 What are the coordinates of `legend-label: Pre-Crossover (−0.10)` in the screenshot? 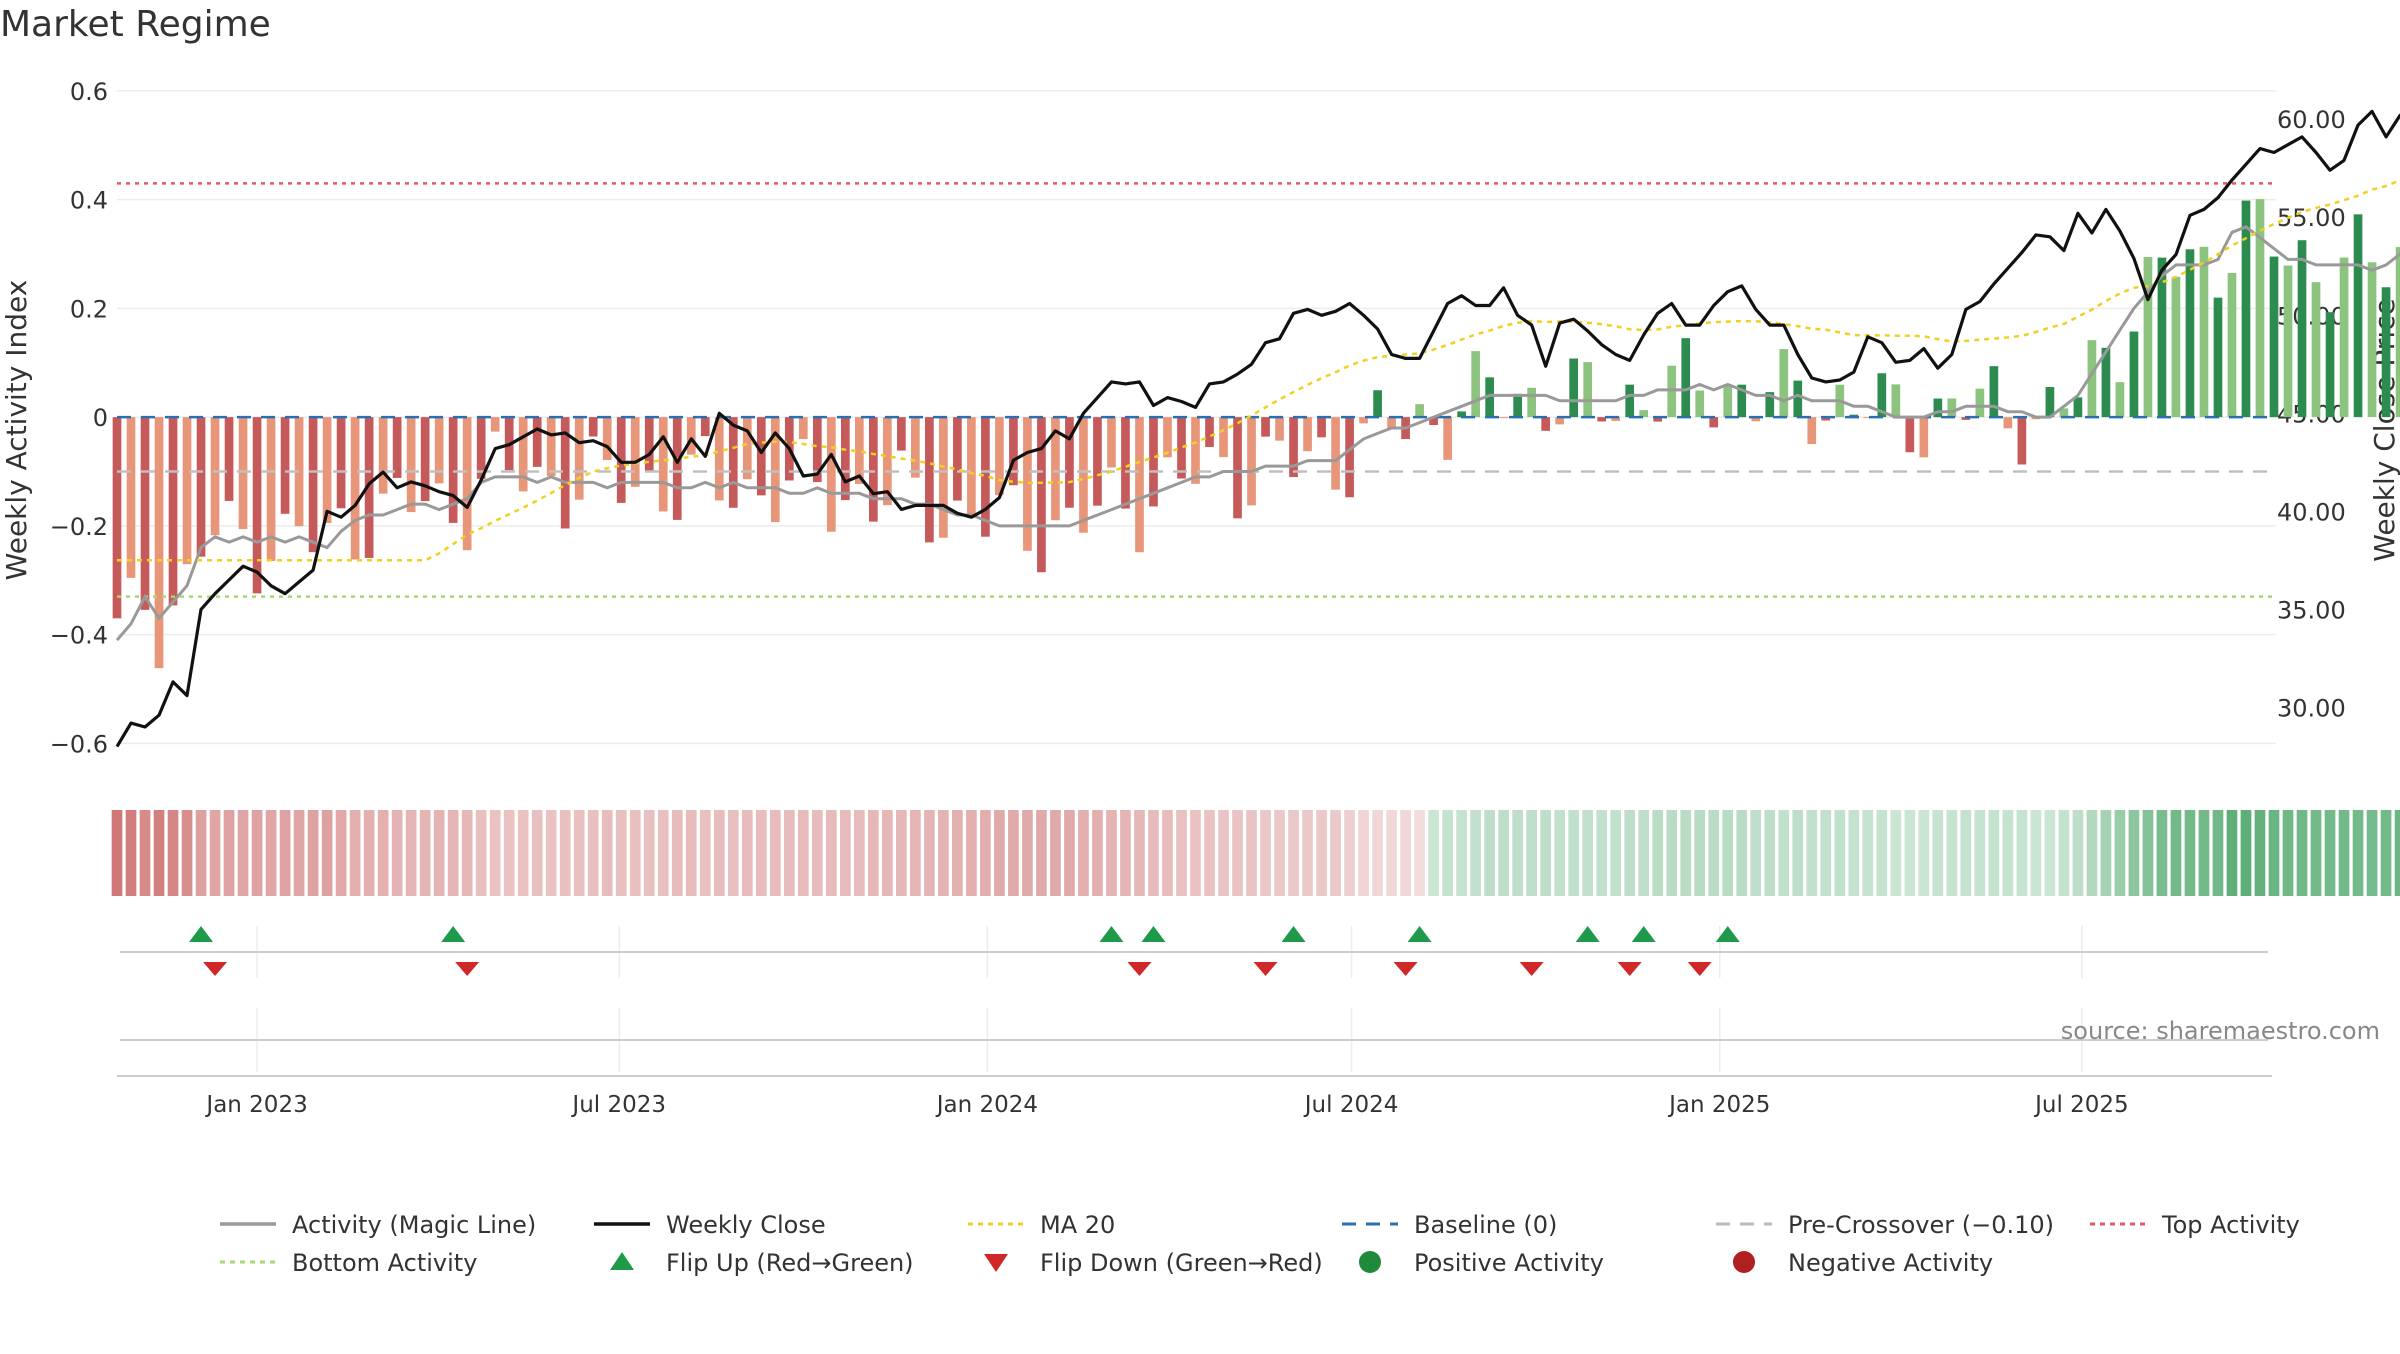 It's located at (1921, 1225).